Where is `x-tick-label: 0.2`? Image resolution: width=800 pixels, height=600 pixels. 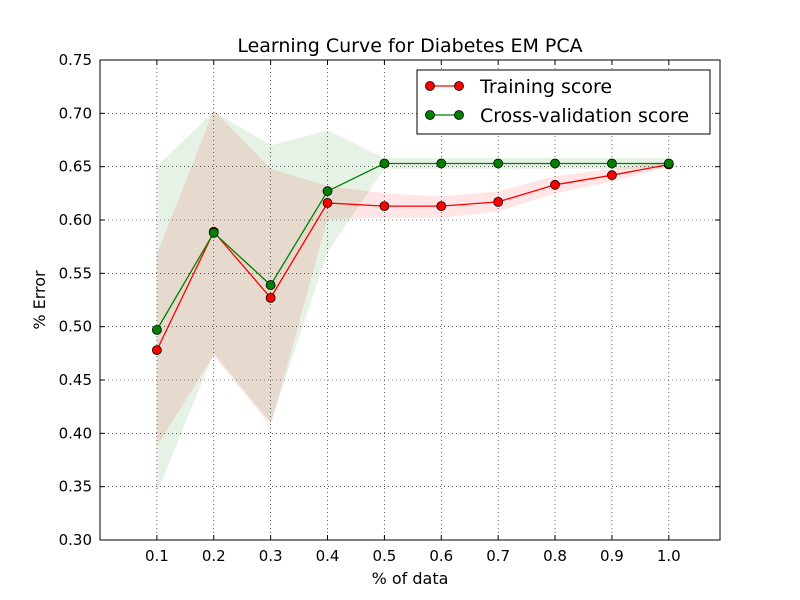 x-tick-label: 0.2 is located at coordinates (214, 556).